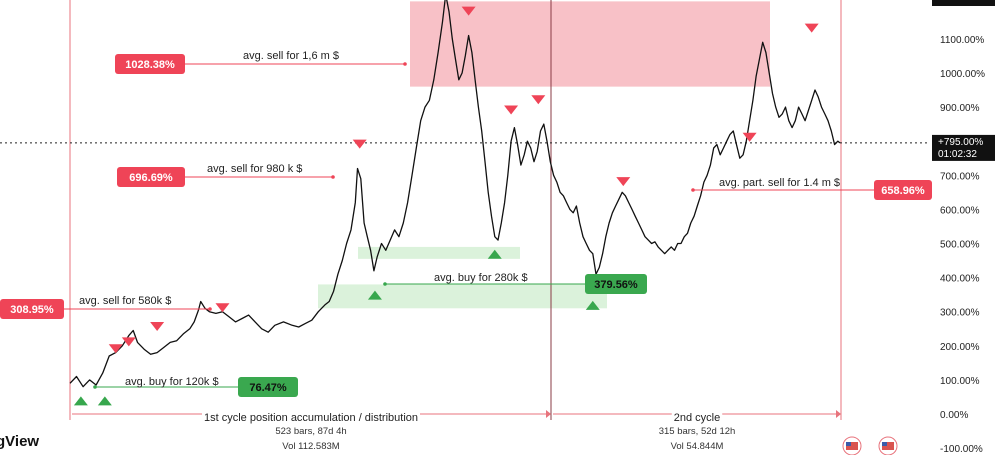 The height and width of the screenshot is (460, 995). Describe the element at coordinates (960, 142) in the screenshot. I see `current-value-label: +795.00%` at that location.